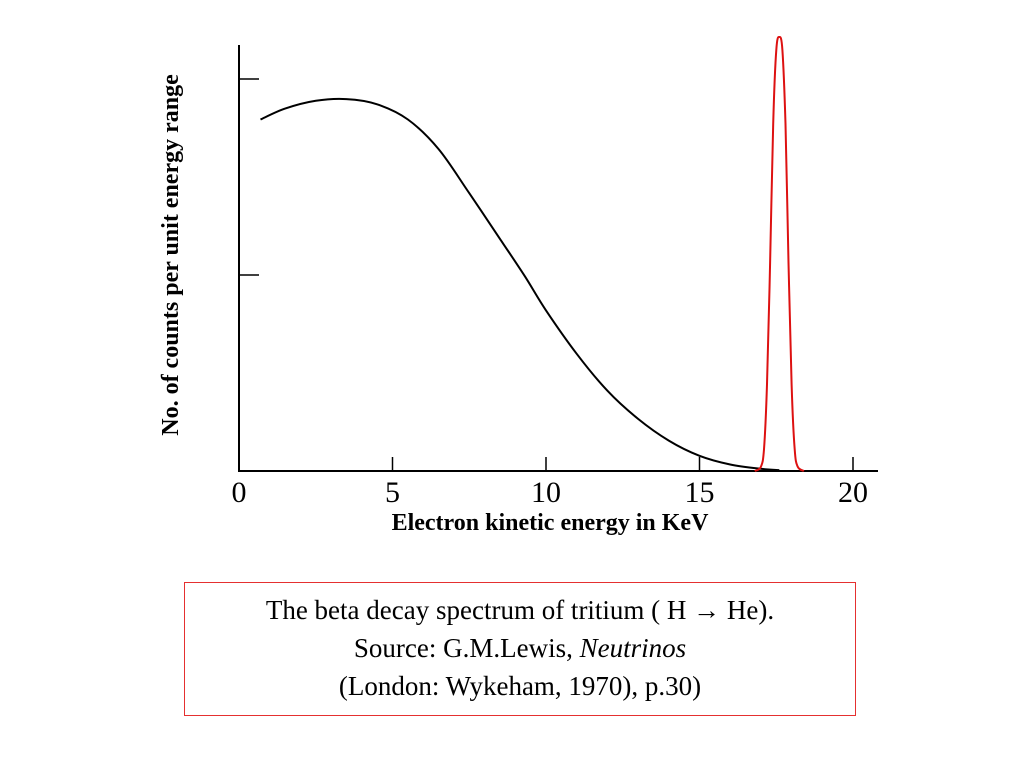  I want to click on caption-source-prefix: Source: G.M.Lewis,, so click(466, 648).